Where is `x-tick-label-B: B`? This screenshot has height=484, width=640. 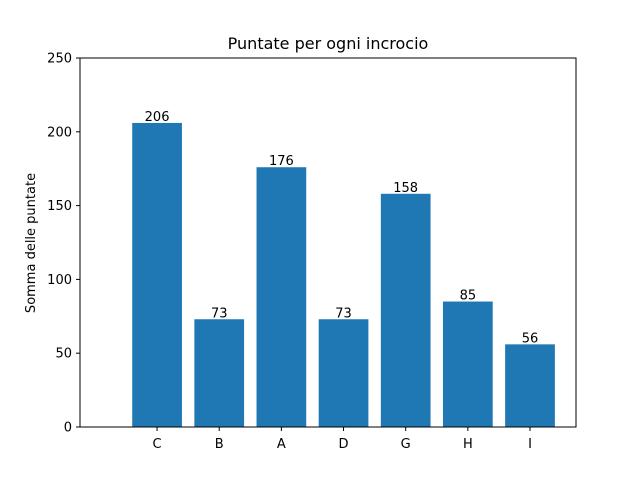
x-tick-label-B: B is located at coordinates (219, 444).